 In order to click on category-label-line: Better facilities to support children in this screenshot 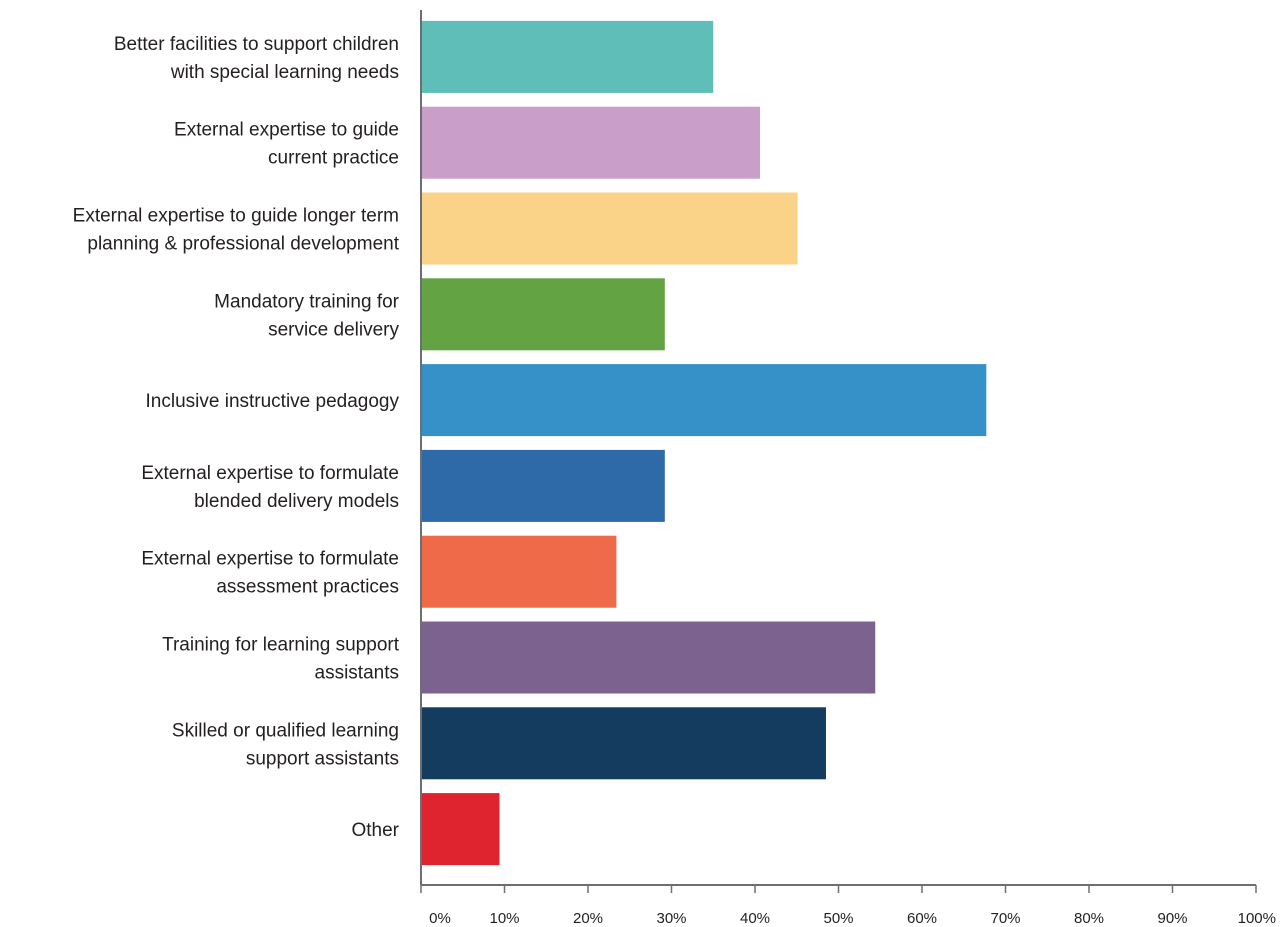, I will do `click(256, 44)`.